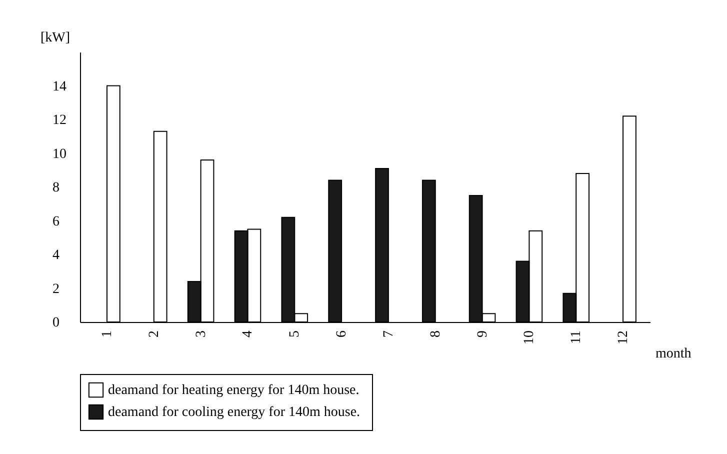  What do you see at coordinates (248, 334) in the screenshot?
I see `x-tick-label: 4` at bounding box center [248, 334].